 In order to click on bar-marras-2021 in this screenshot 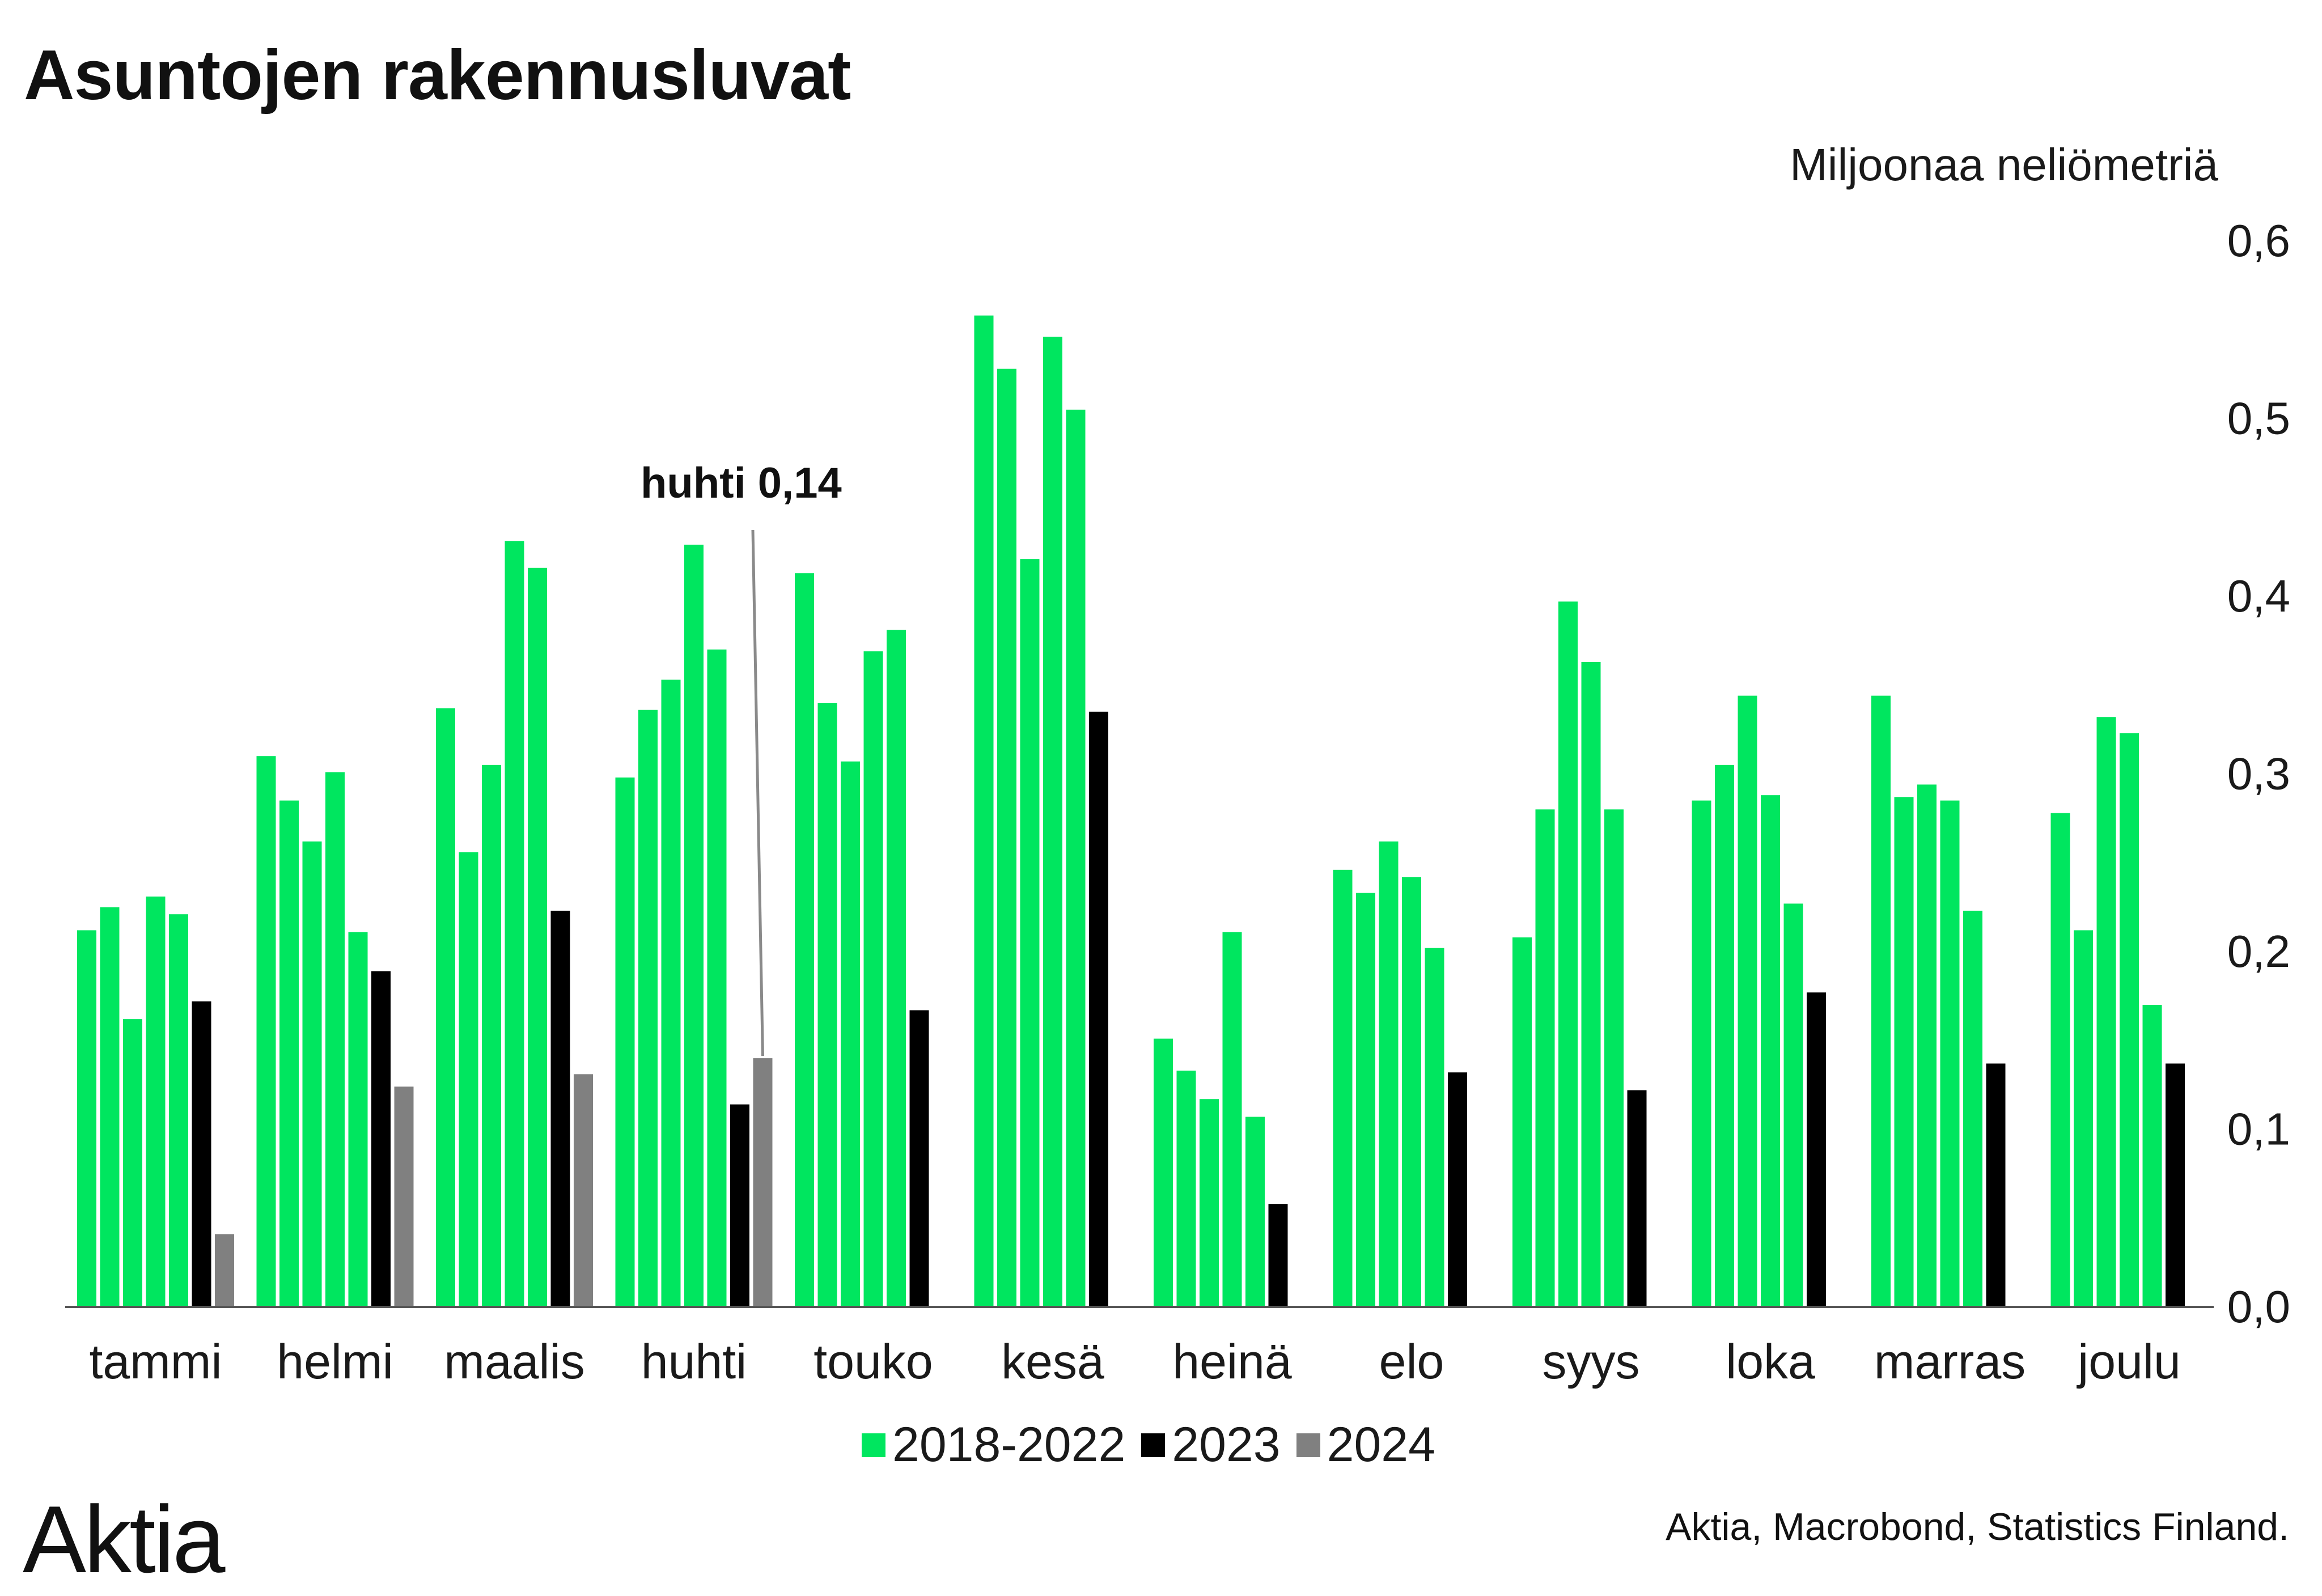, I will do `click(1950, 1053)`.